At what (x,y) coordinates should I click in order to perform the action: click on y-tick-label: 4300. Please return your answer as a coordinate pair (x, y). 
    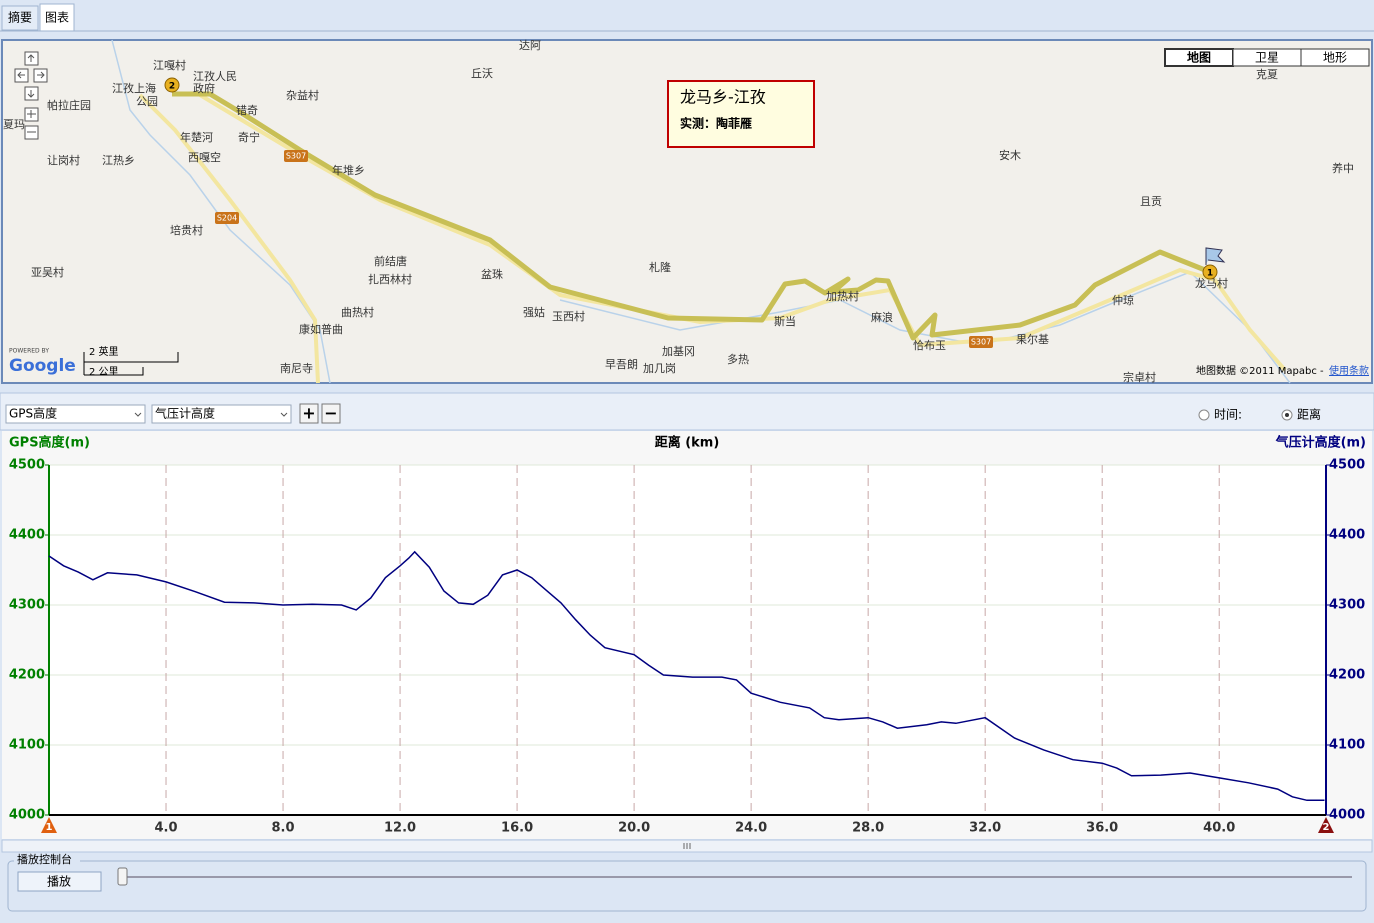
    Looking at the image, I should click on (27, 605).